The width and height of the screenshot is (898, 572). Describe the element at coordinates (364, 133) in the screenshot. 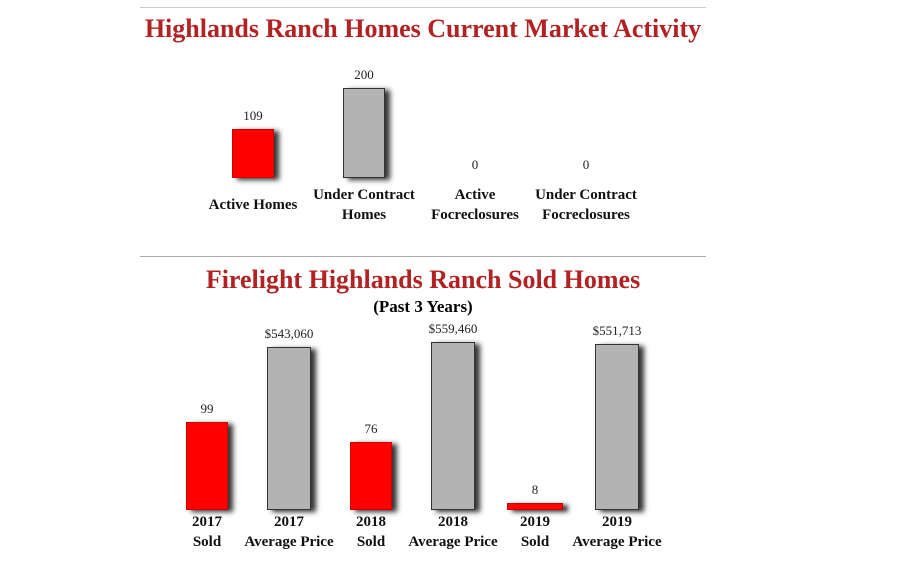

I see `bar-under-contract-homes` at that location.